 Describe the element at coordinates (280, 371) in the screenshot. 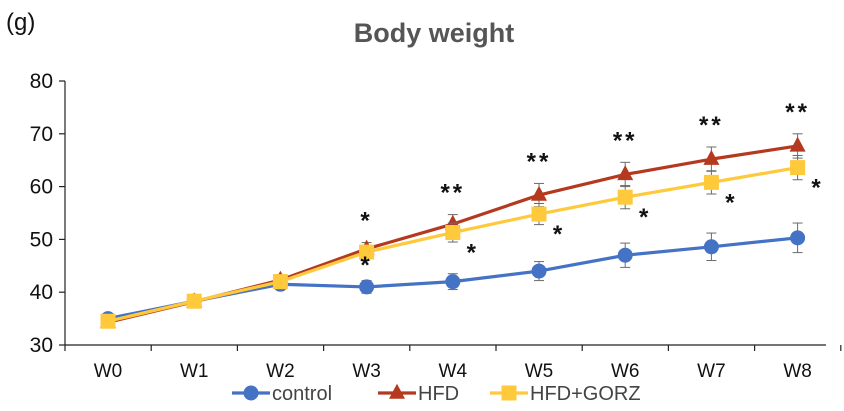

I see `x-tick-label: W2` at that location.